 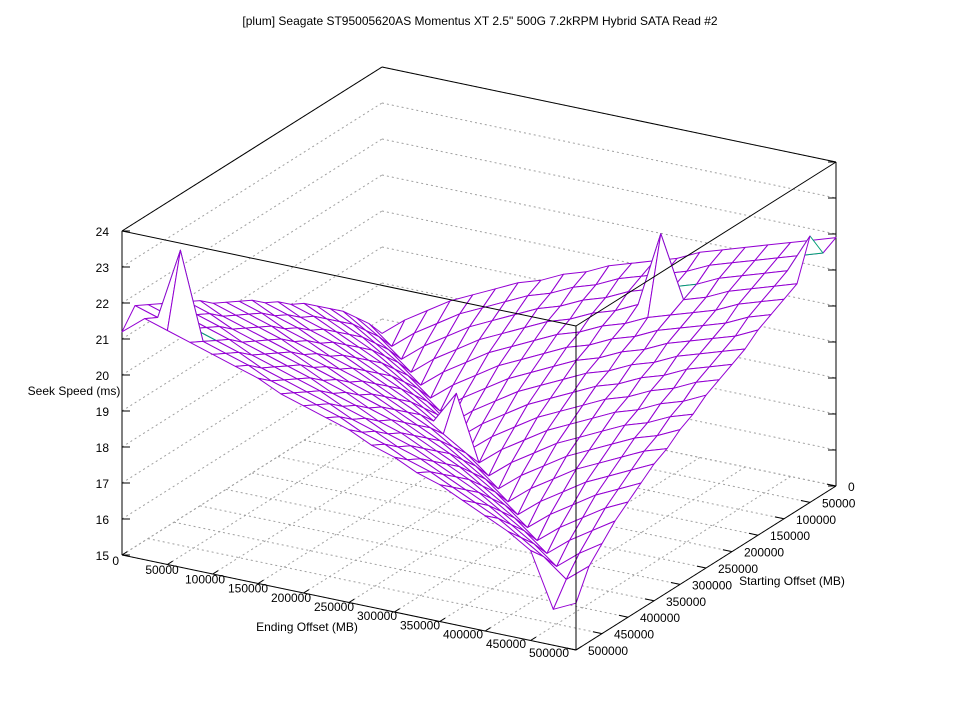 I want to click on y-tick-label: 350000, so click(x=686, y=602).